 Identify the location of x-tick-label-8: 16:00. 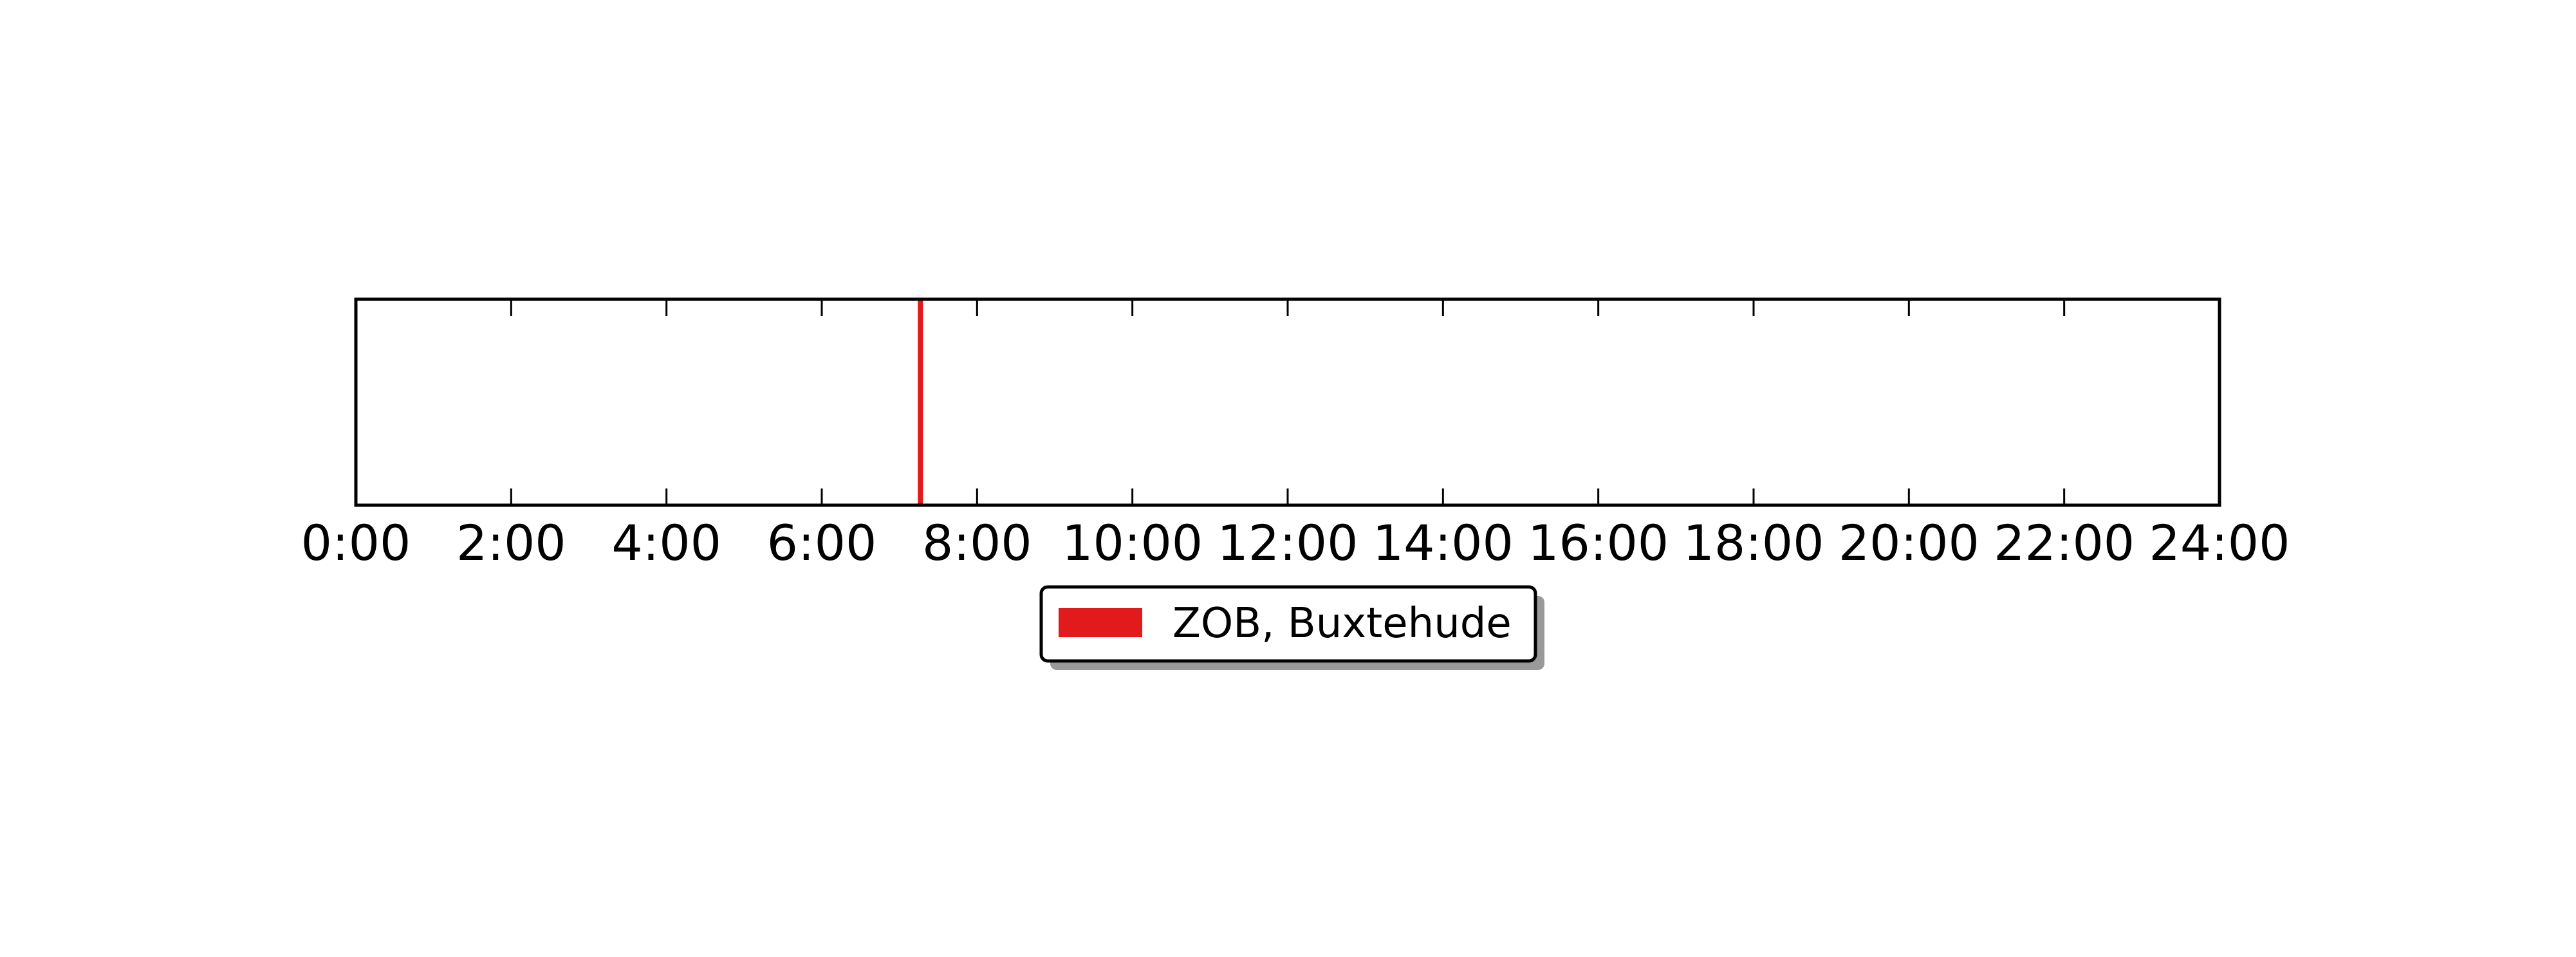
(1598, 542).